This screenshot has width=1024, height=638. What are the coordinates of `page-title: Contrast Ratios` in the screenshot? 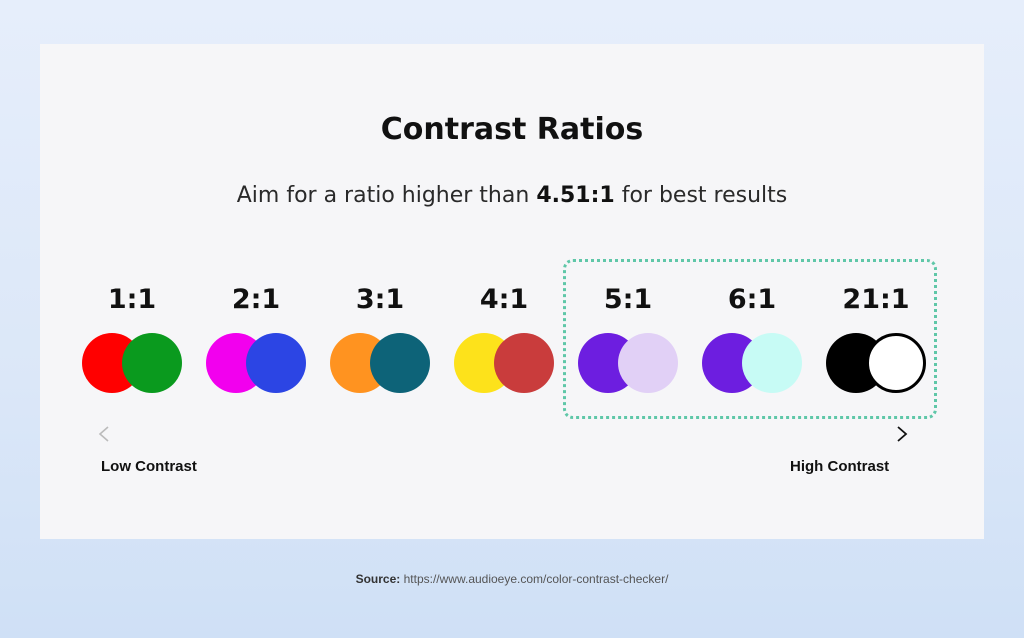 It's located at (512, 129).